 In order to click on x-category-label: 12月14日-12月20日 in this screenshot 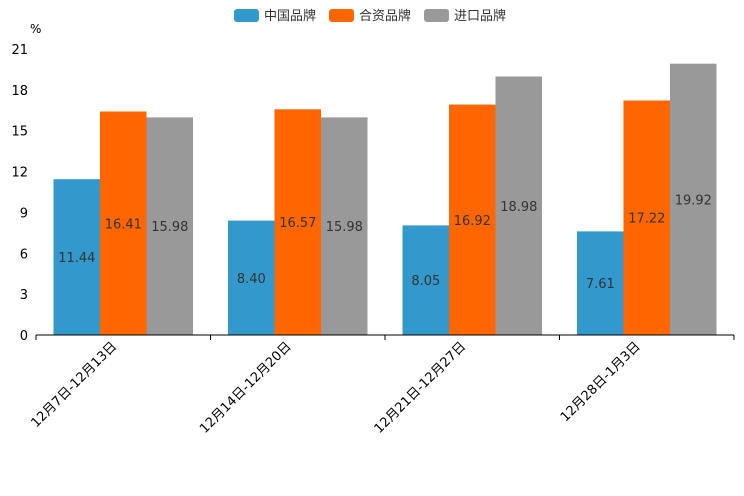, I will do `click(245, 387)`.